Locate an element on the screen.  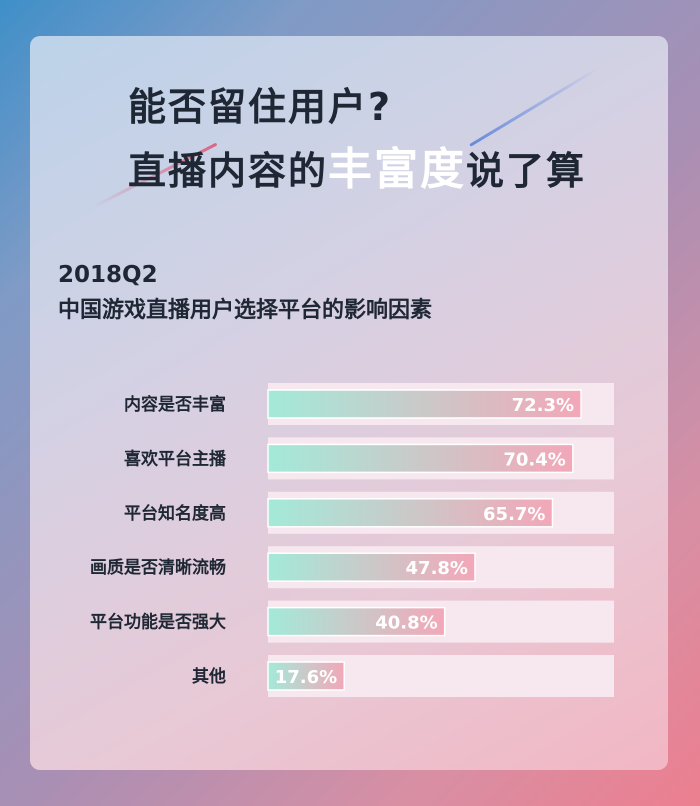
headline-line-1: 能否留住用户? is located at coordinates (260, 107).